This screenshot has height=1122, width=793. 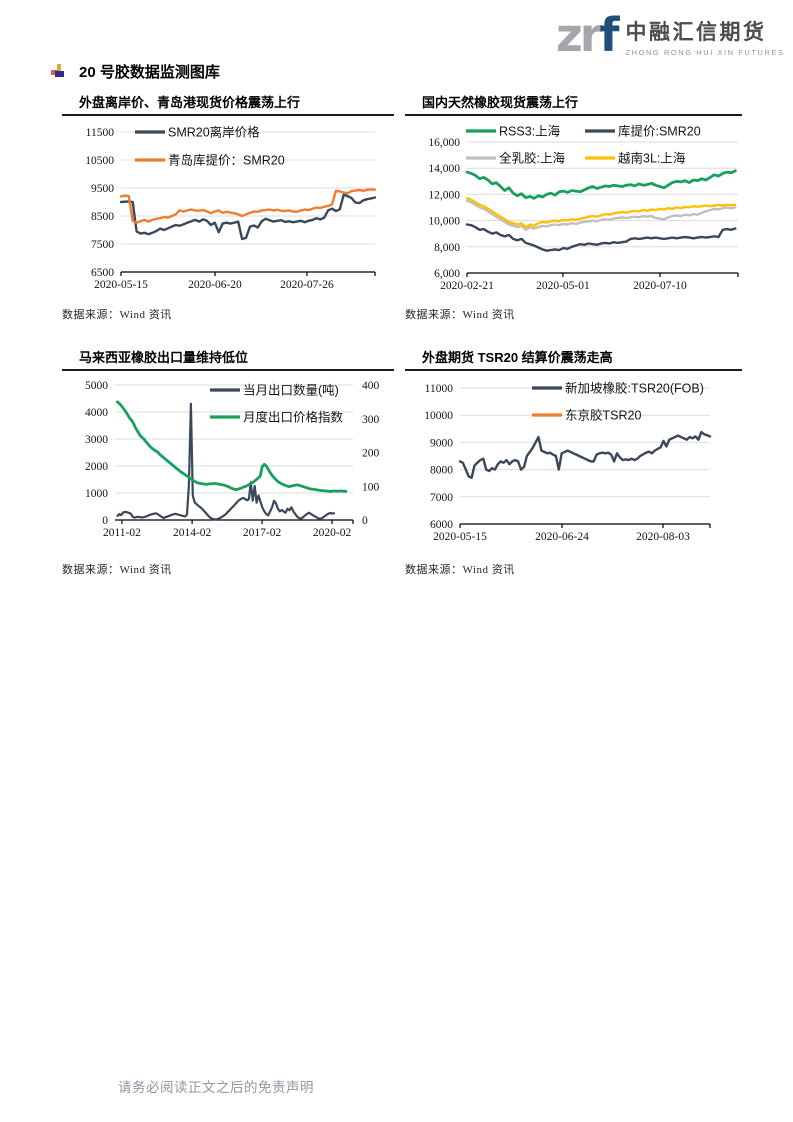 I want to click on y-axis-tick-label: 4000, so click(x=96, y=413).